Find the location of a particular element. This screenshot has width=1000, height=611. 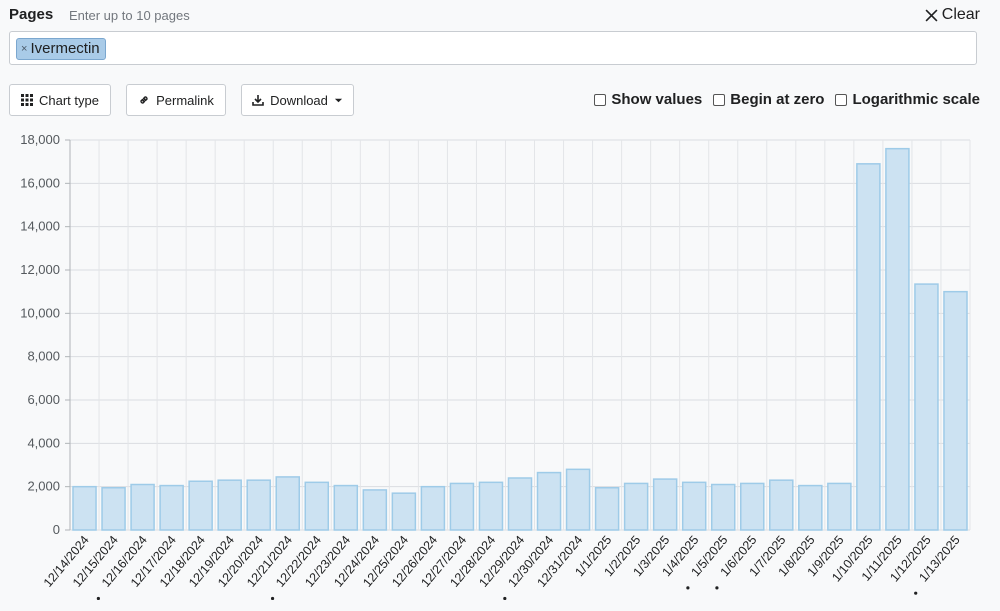

permalink-button: Permalink is located at coordinates (176, 100).